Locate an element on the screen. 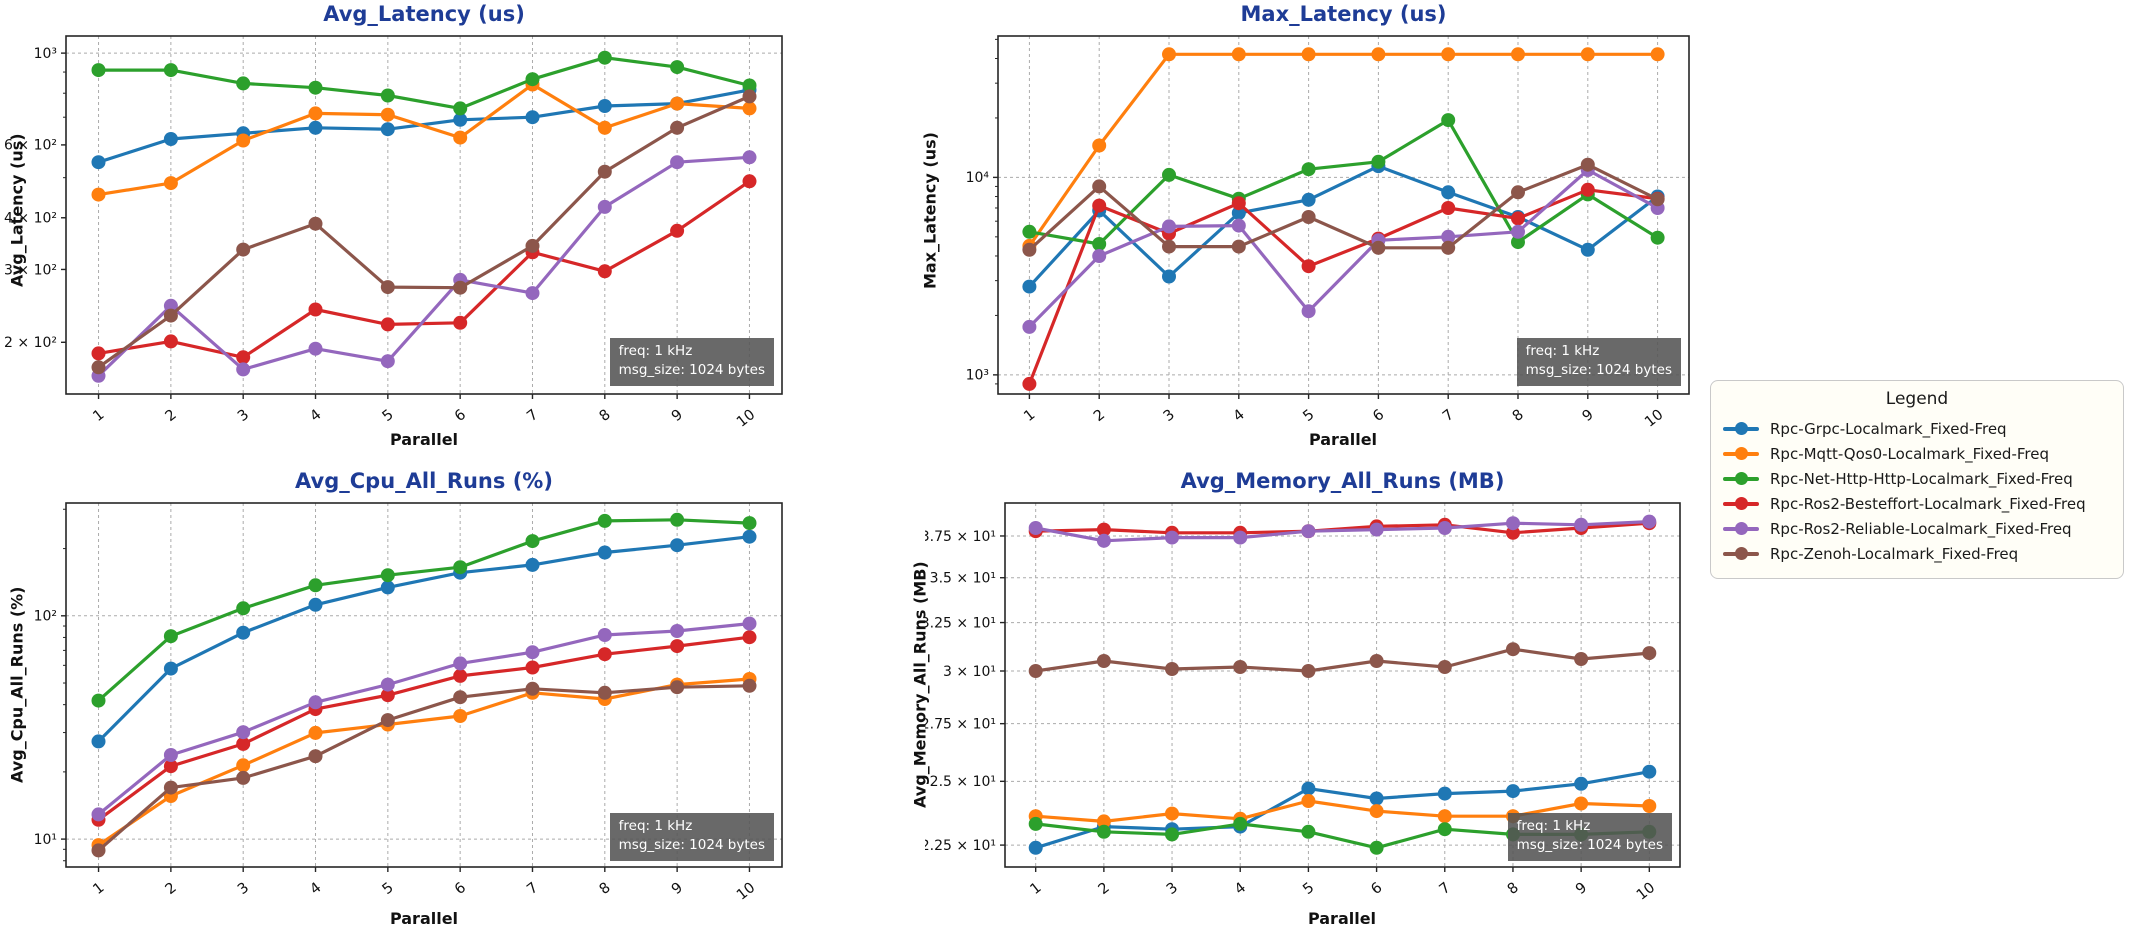 The width and height of the screenshot is (2130, 936). x-tick-label: 7 is located at coordinates (1448, 416).